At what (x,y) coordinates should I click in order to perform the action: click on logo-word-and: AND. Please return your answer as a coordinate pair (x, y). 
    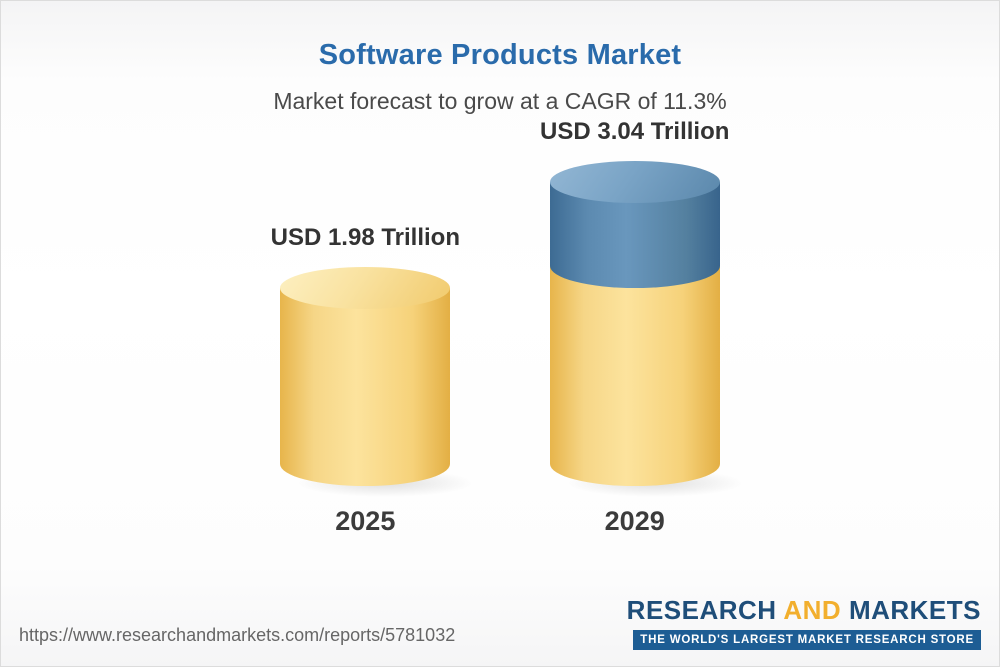
    Looking at the image, I should click on (812, 610).